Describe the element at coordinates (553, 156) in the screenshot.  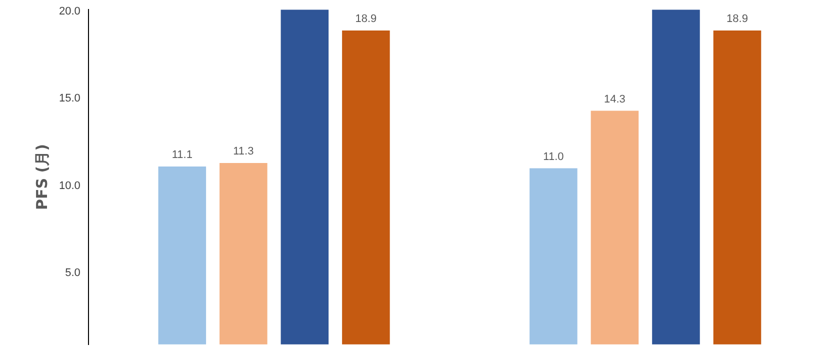
I see `data-label: 11.0` at that location.